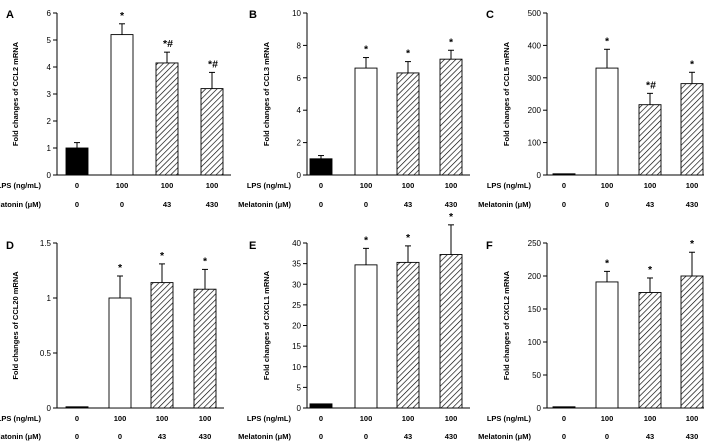 This screenshot has height=446, width=704. I want to click on y-tick-label: 1.5, so click(46, 243).